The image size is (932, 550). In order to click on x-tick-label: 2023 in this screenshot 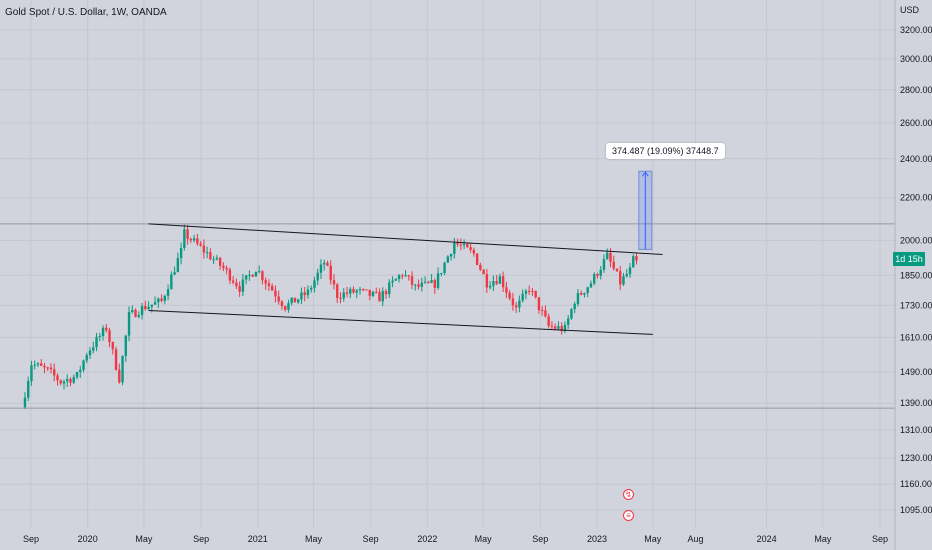, I will do `click(597, 539)`.